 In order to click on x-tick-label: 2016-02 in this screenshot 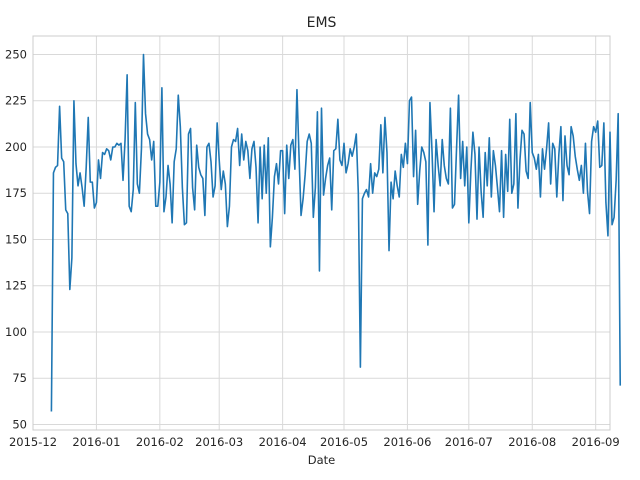, I will do `click(160, 442)`.